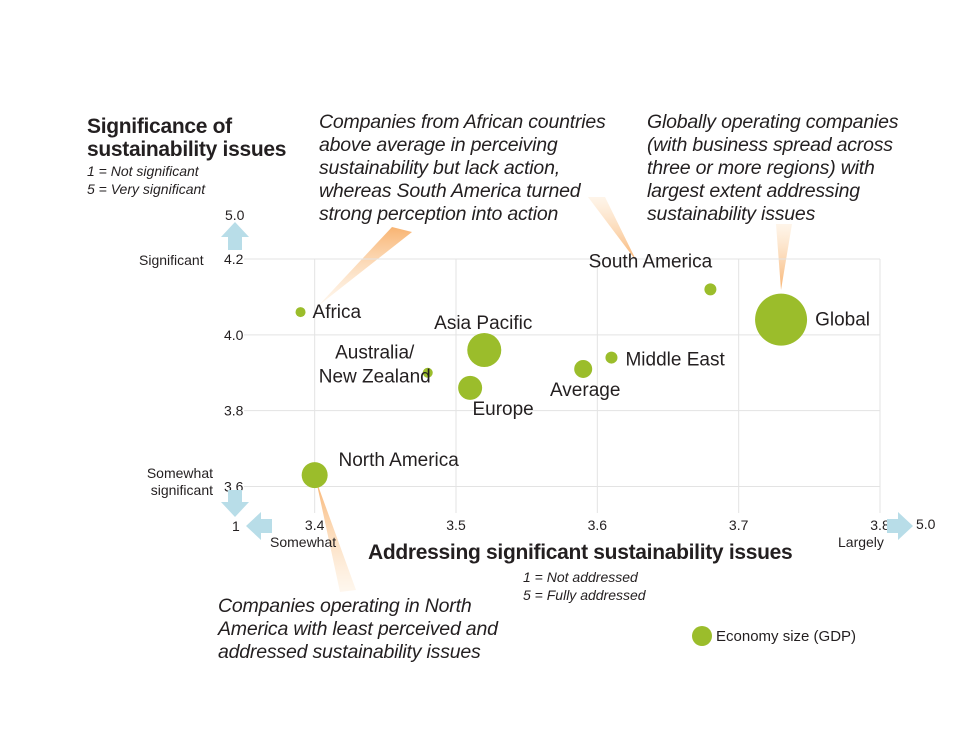  What do you see at coordinates (584, 586) in the screenshot?
I see `x-scale-note: 1 = Not addressed 5 = Fully addressed` at bounding box center [584, 586].